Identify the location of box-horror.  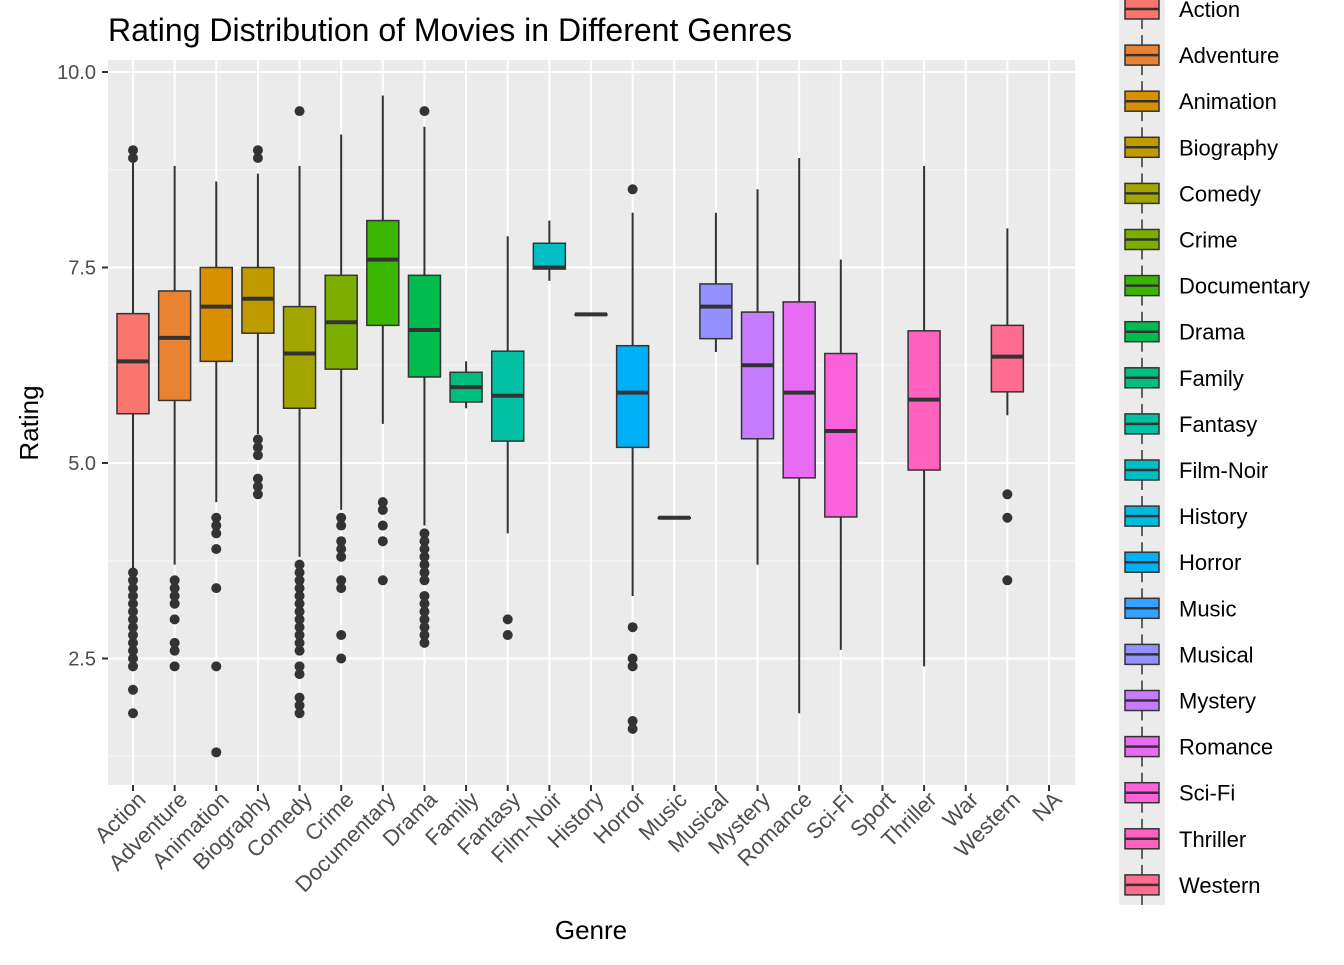
(632, 459).